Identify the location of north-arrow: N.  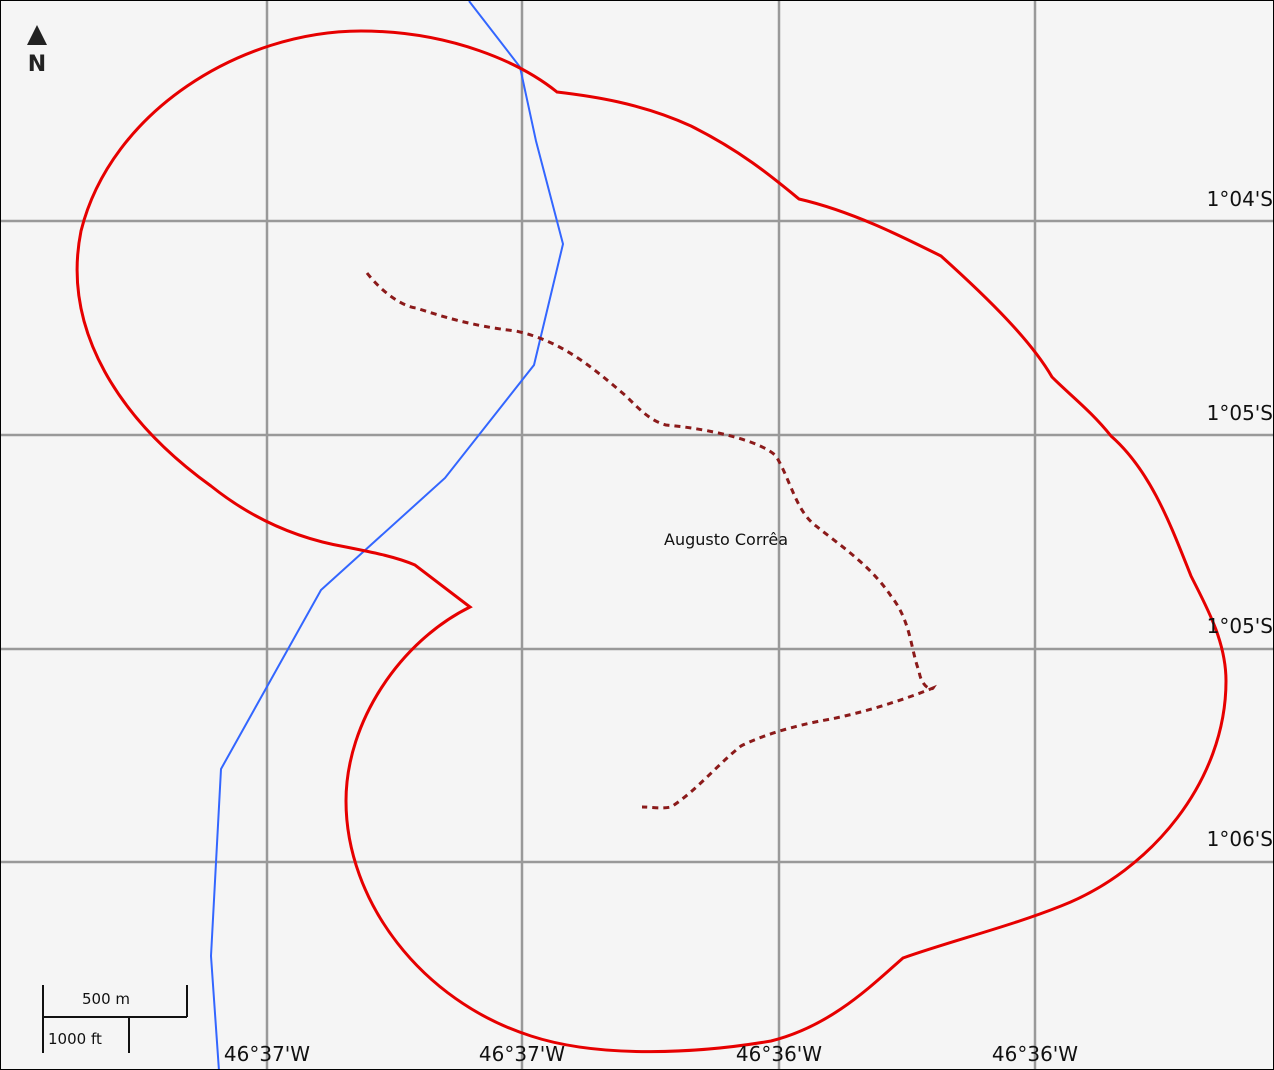
(37, 51).